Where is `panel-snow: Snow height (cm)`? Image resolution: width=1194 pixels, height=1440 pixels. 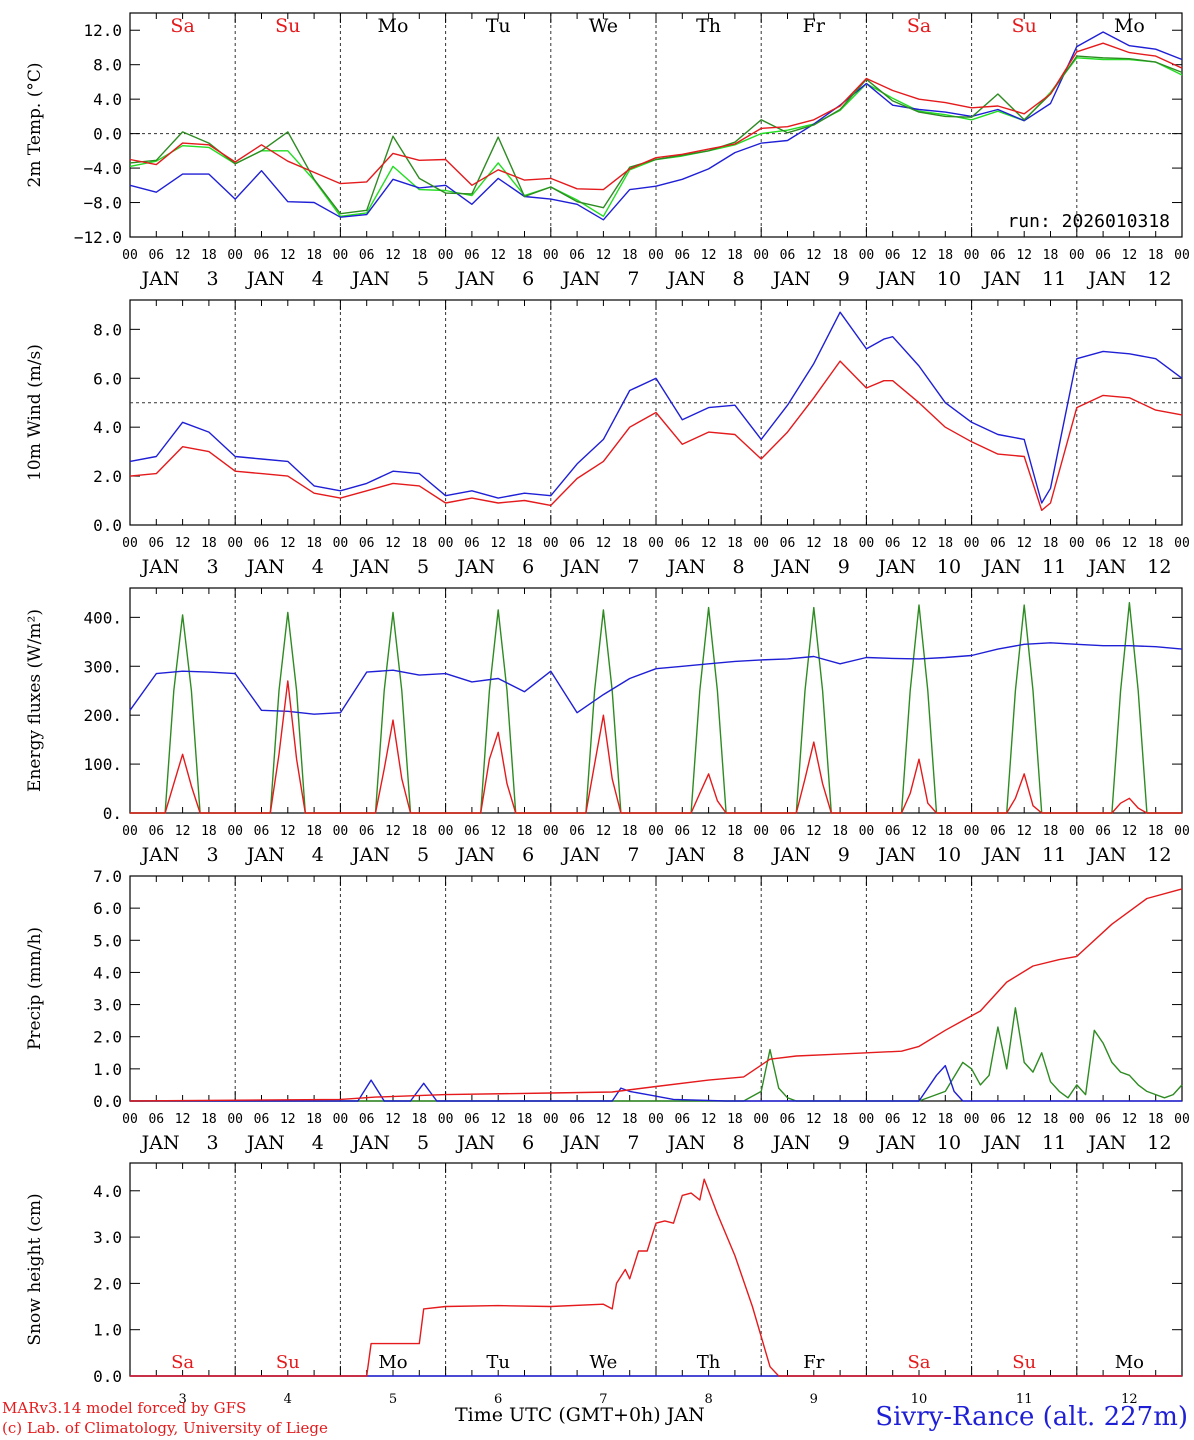
panel-snow: Snow height (cm) is located at coordinates (604, 1269).